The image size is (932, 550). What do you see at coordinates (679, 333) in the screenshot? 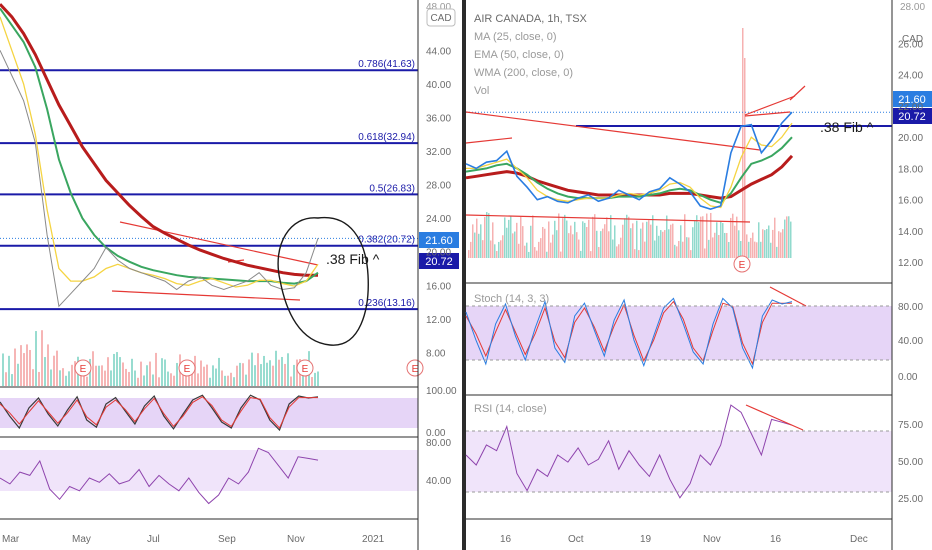
I see `right-stoch-band` at bounding box center [679, 333].